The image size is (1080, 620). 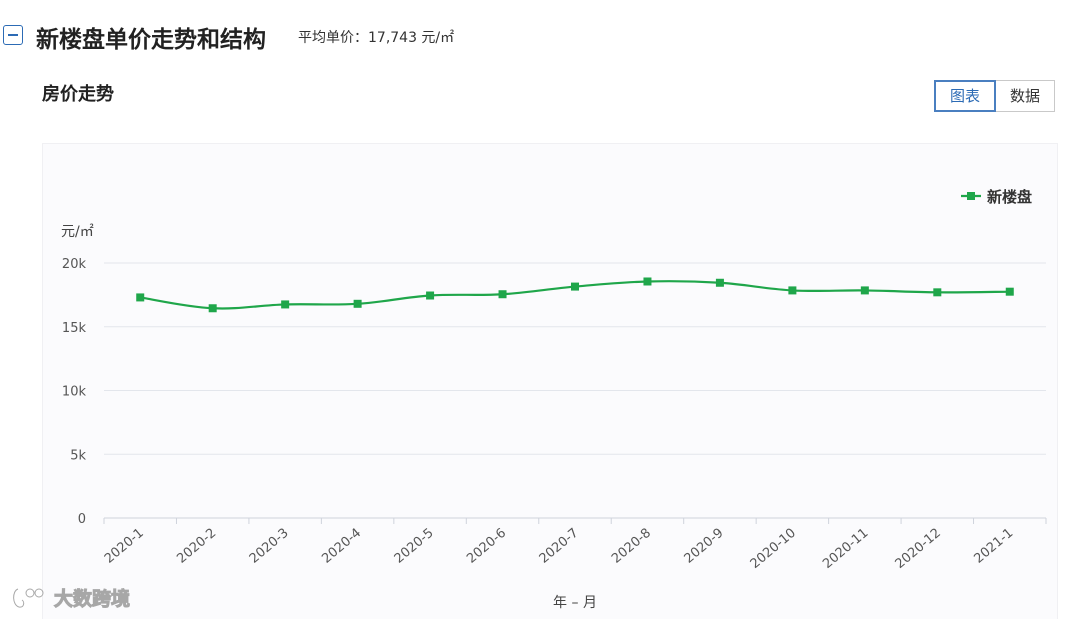 I want to click on x-tick-label: 2021-1, so click(x=993, y=546).